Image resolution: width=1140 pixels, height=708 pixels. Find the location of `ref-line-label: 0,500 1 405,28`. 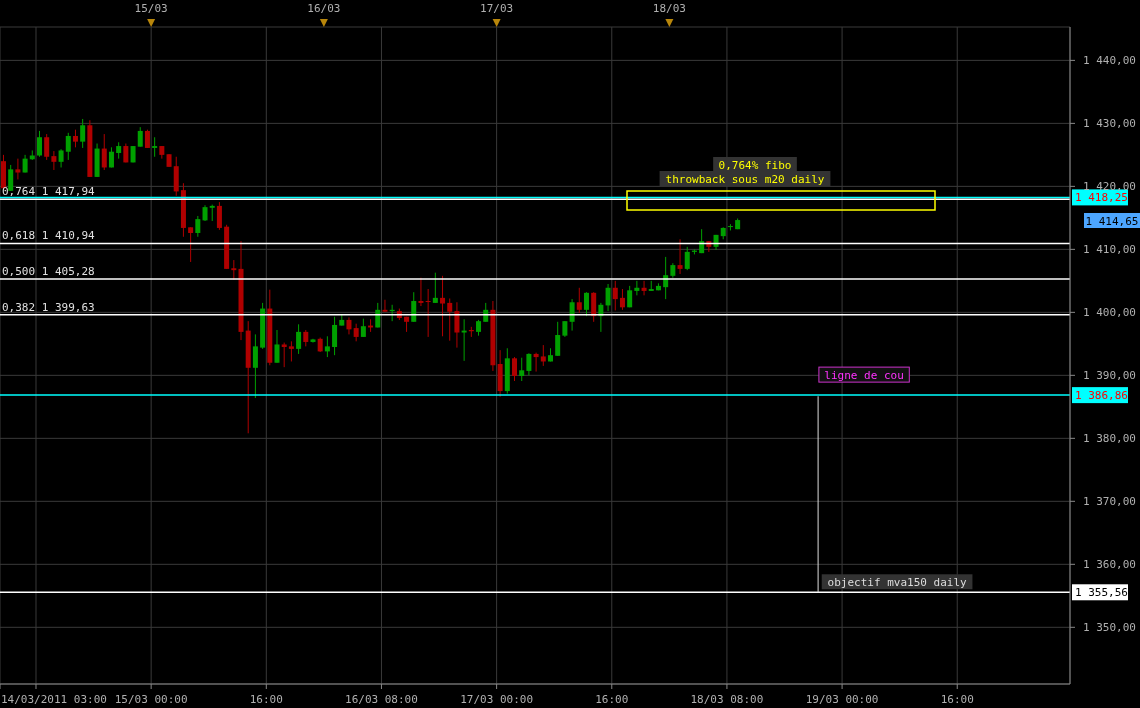

ref-line-label: 0,500 1 405,28 is located at coordinates (48, 272).